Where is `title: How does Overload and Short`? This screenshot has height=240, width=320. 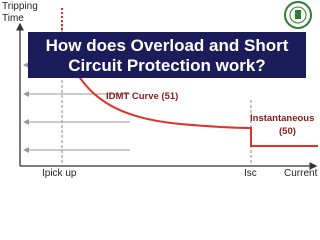 title: How does Overload and Short is located at coordinates (167, 45).